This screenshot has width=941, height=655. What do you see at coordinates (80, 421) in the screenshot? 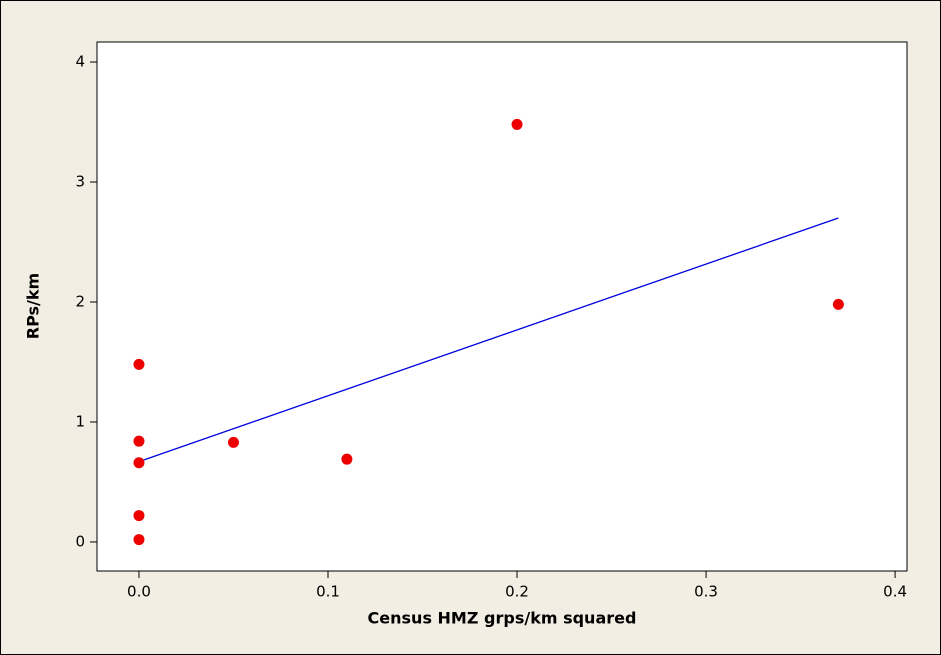
I see `y-tick-label: 1` at bounding box center [80, 421].